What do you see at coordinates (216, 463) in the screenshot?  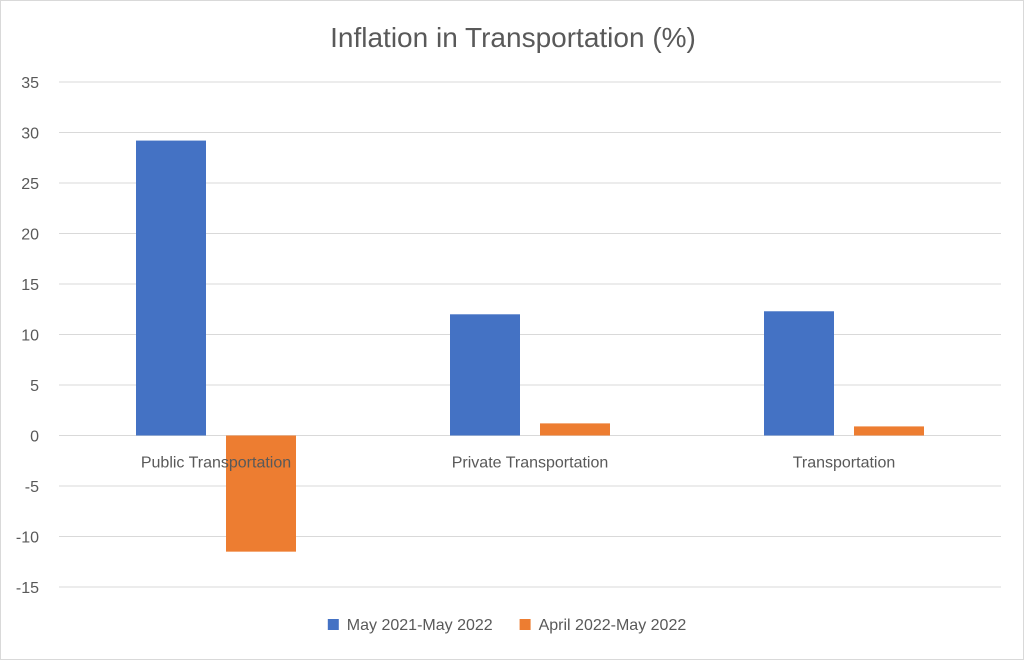 I see `x-category-label: Public Transportation` at bounding box center [216, 463].